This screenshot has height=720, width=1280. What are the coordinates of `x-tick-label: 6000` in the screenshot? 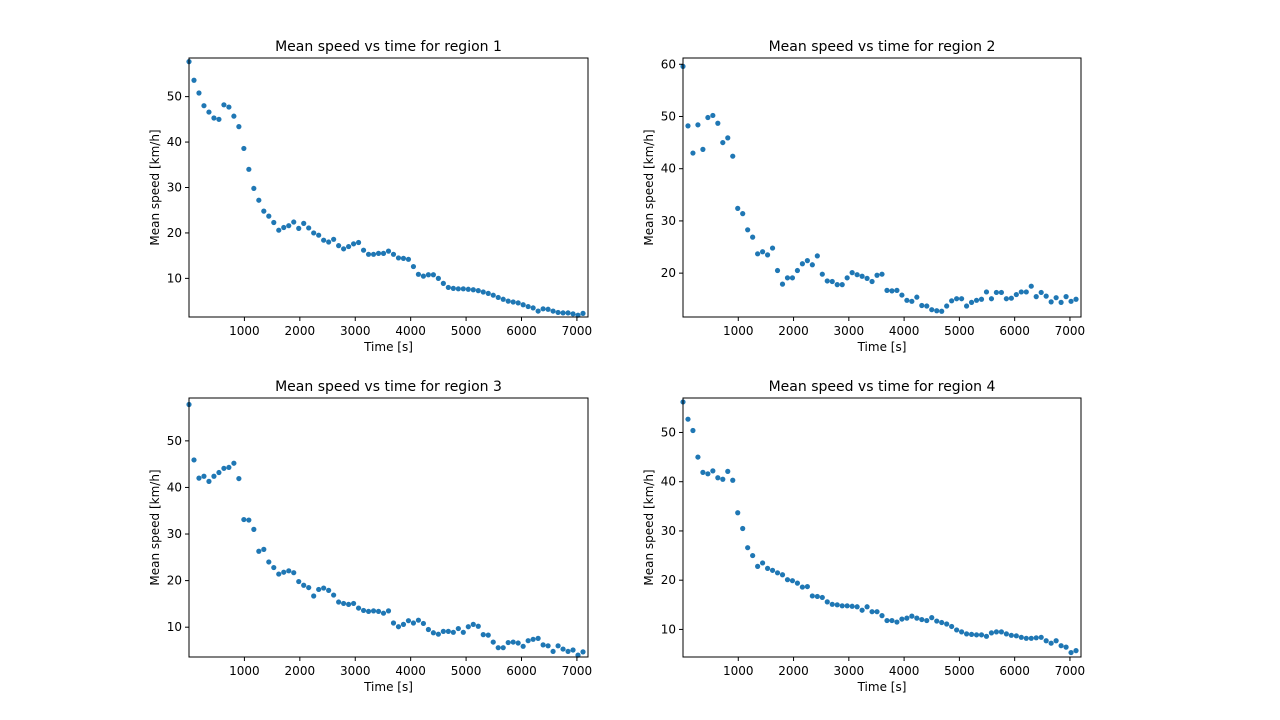 It's located at (521, 331).